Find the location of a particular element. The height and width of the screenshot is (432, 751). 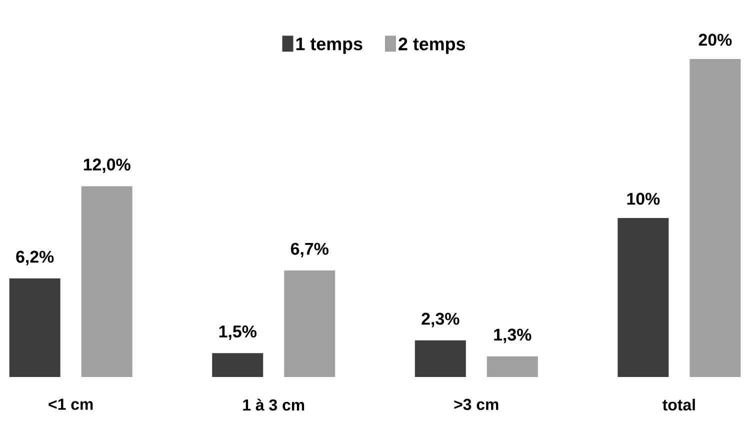

data-label: 2,3% is located at coordinates (441, 320).